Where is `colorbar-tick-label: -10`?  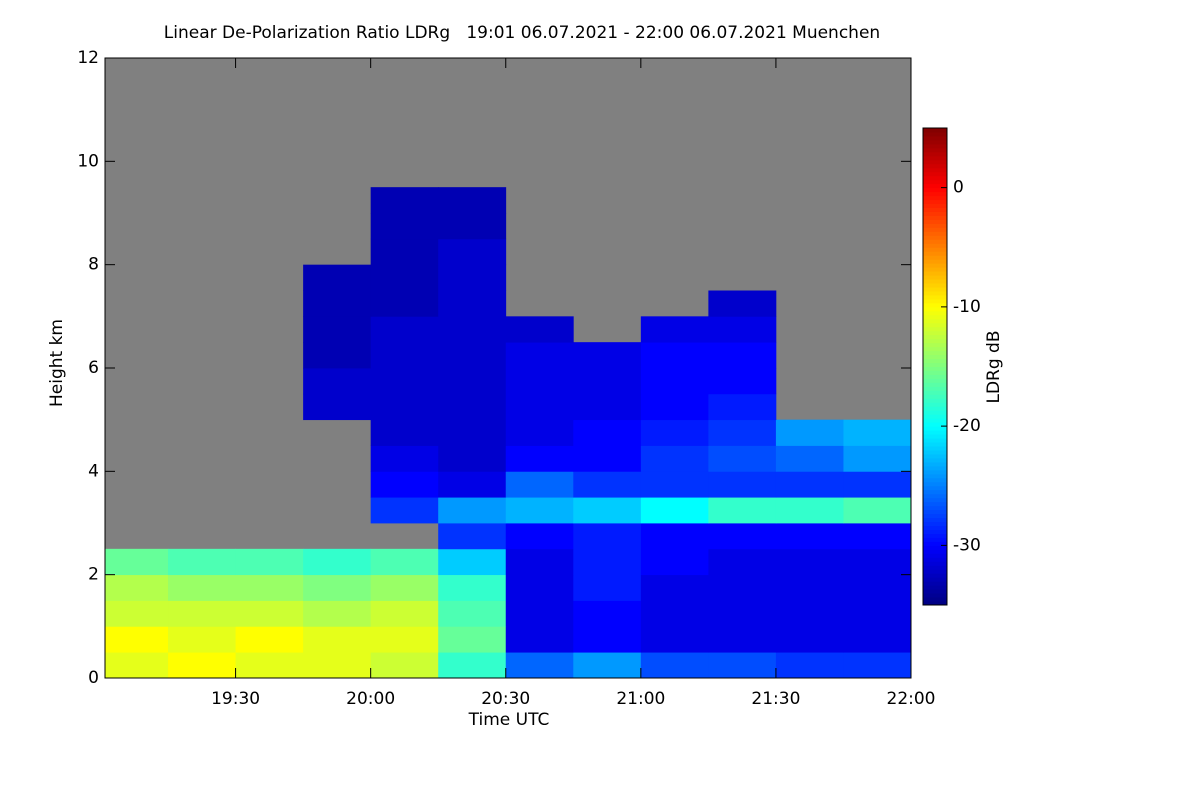
colorbar-tick-label: -10 is located at coordinates (967, 307).